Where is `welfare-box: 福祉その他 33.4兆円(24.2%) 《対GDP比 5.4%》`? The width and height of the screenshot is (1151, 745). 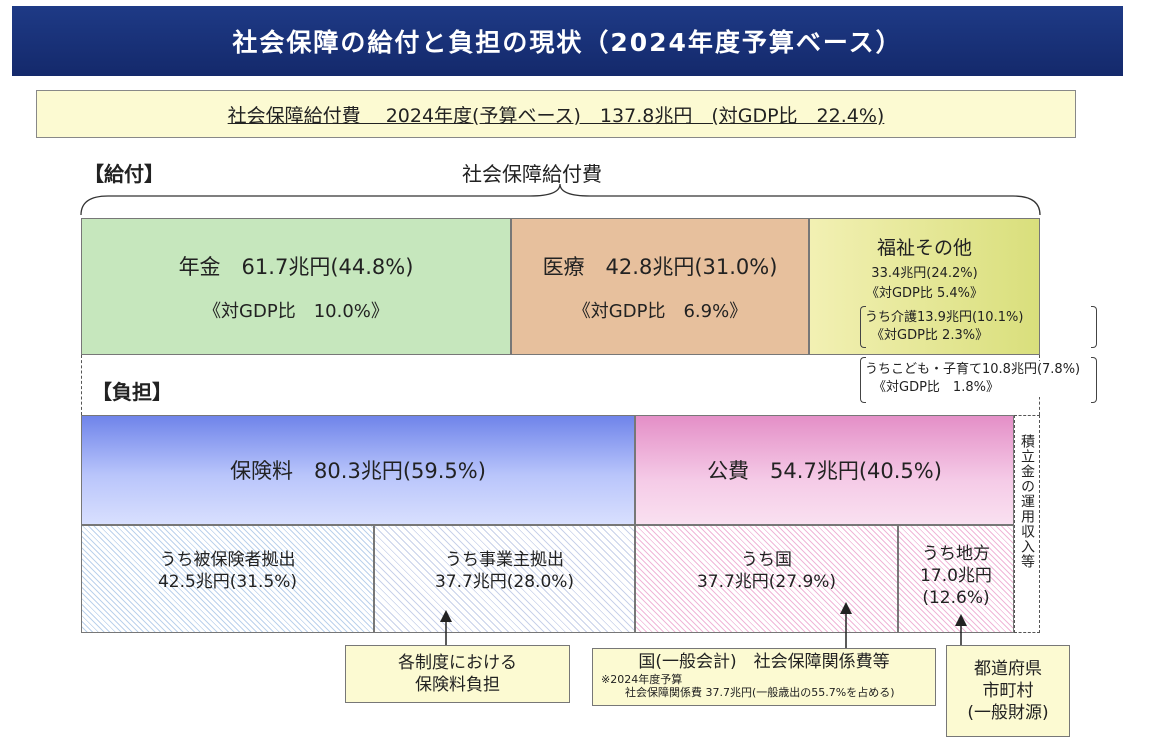
welfare-box: 福祉その他 33.4兆円(24.2%) 《対GDP比 5.4%》 is located at coordinates (924, 286).